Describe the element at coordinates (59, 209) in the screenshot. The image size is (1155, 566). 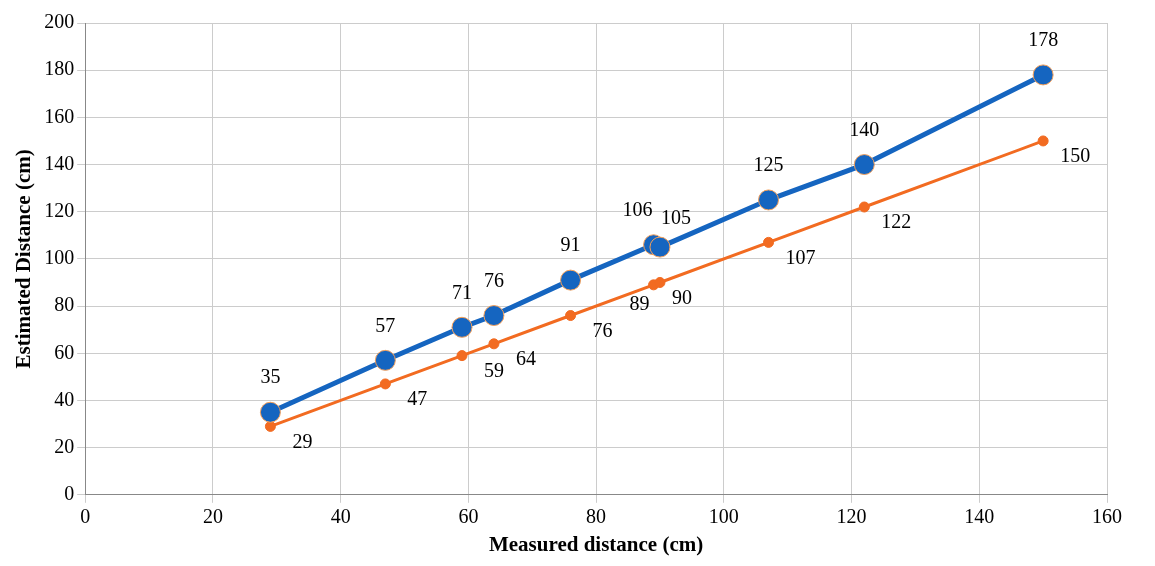
I see `y-tick-label: 120` at that location.